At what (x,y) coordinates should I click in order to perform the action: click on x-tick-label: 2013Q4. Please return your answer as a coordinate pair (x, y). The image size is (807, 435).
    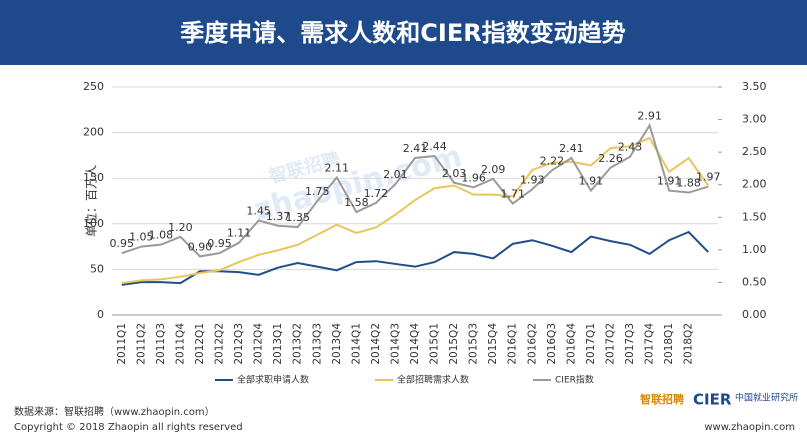
    Looking at the image, I should click on (337, 344).